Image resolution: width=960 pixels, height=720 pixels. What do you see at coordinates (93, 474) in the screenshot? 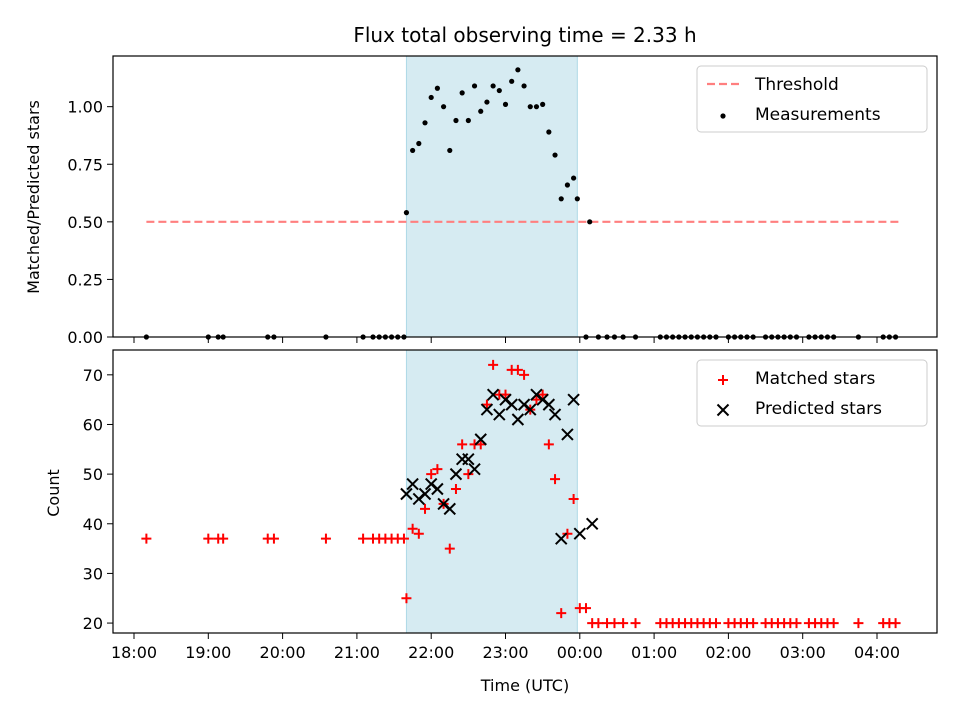
I see `y-tick-label: 50` at bounding box center [93, 474].